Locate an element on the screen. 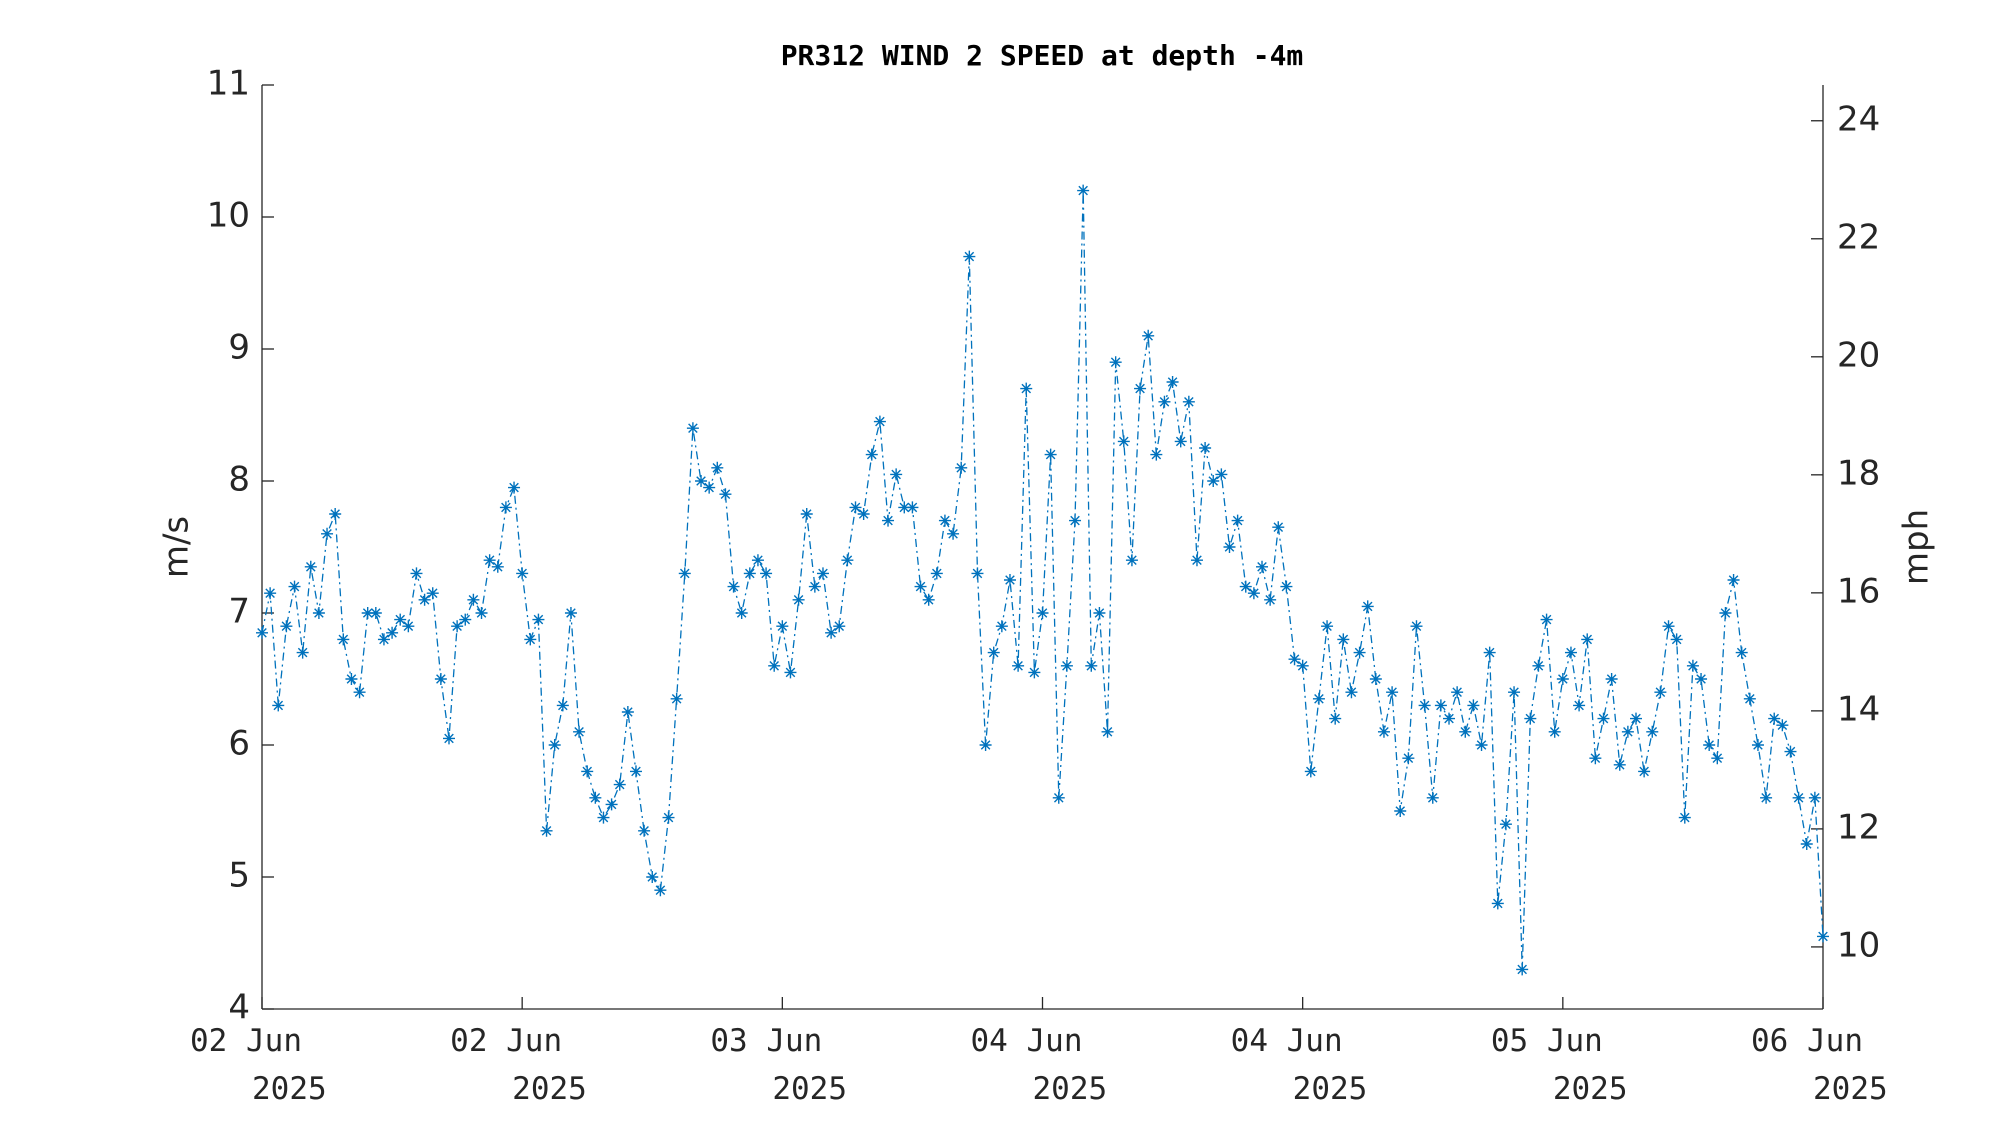 The height and width of the screenshot is (1125, 2000). x-tick-label-line: 04 Jun is located at coordinates (1027, 1041).